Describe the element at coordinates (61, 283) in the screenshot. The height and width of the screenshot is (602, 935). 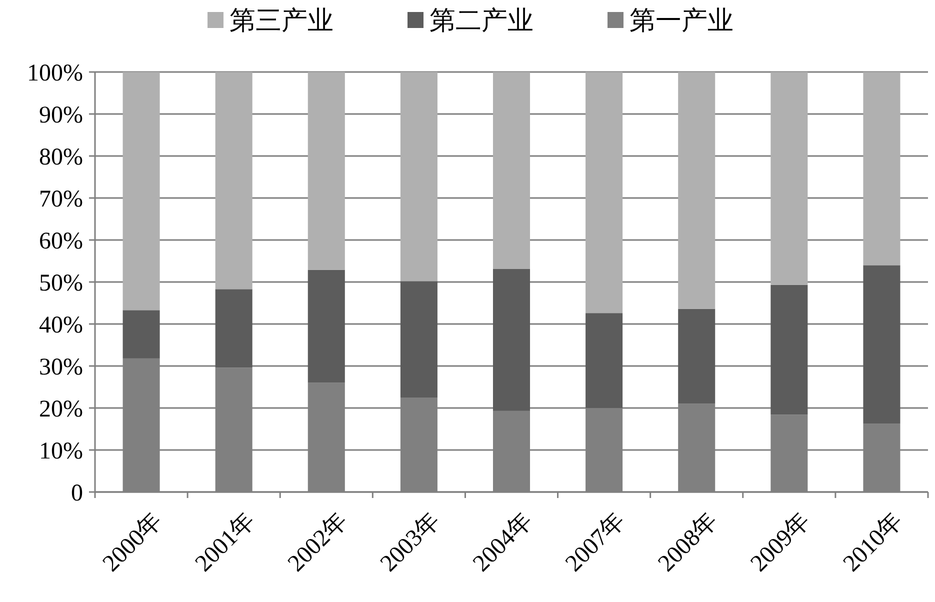
I see `y-tick-label: 50%` at that location.